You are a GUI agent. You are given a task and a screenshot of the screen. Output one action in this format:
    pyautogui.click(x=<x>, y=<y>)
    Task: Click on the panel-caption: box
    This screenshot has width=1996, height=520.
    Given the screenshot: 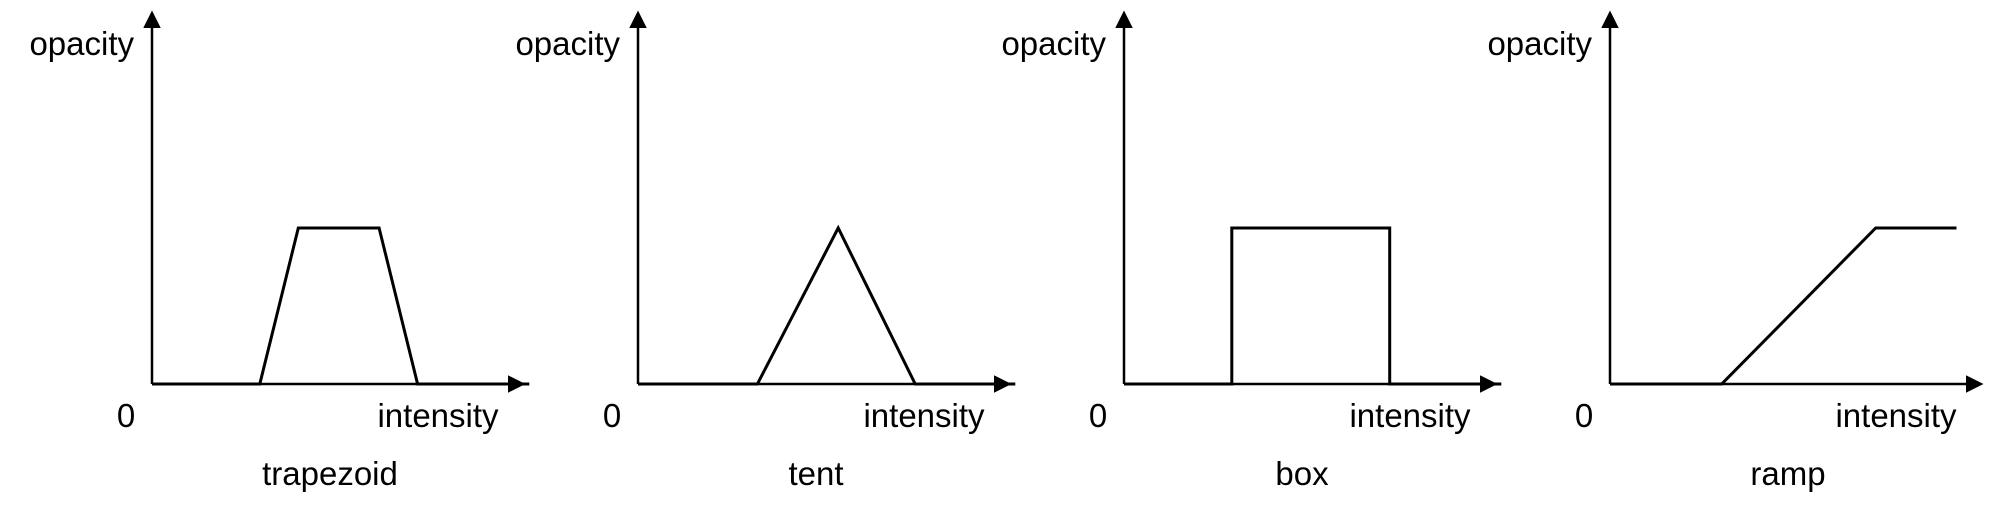 What is the action you would take?
    pyautogui.click(x=1302, y=473)
    